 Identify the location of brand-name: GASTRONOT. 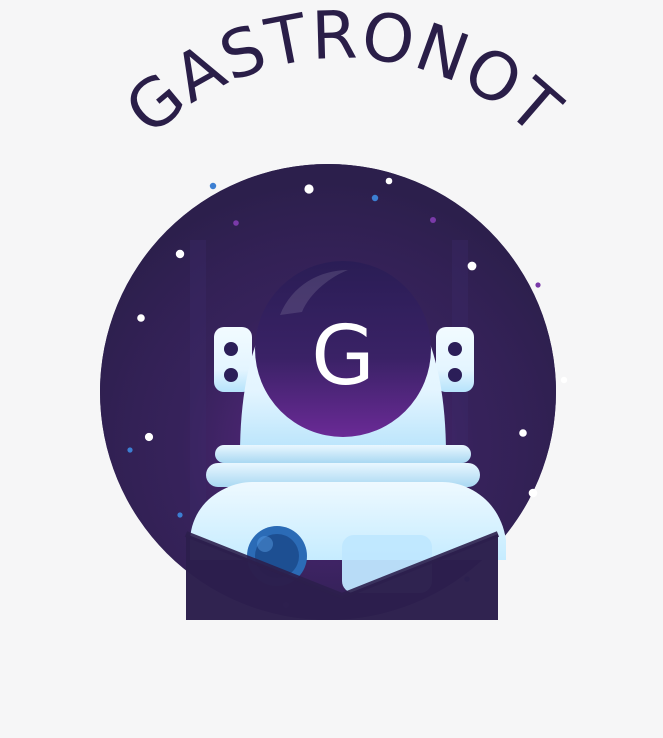
(343, 75).